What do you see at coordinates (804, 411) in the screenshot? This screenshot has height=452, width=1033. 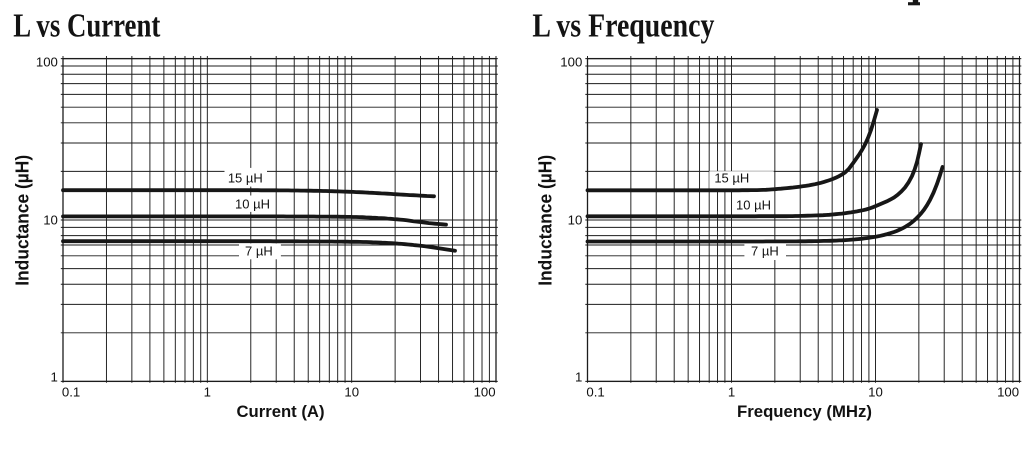 I see `svg-text: Frequency (MHz)` at bounding box center [804, 411].